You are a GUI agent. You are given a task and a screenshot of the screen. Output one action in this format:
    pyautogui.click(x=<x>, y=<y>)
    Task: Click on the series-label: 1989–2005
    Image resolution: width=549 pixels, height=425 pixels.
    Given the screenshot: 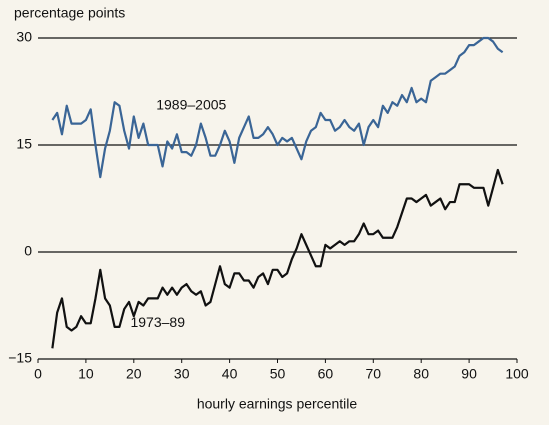 What is the action you would take?
    pyautogui.click(x=191, y=104)
    